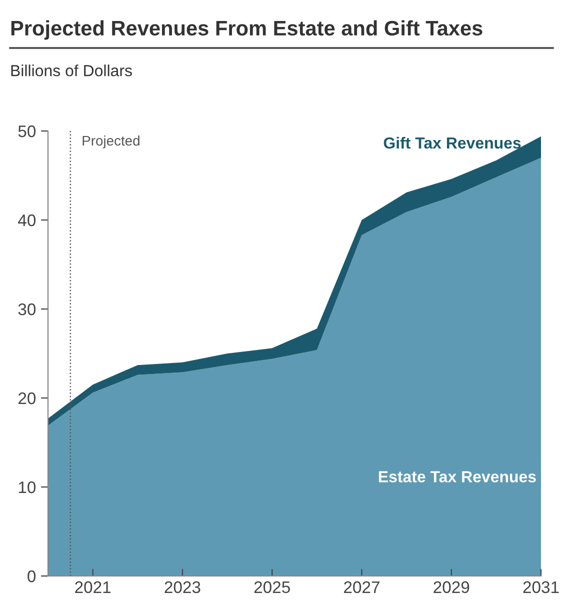 The height and width of the screenshot is (610, 563). What do you see at coordinates (452, 142) in the screenshot?
I see `series-label: Gift Tax Revenues` at bounding box center [452, 142].